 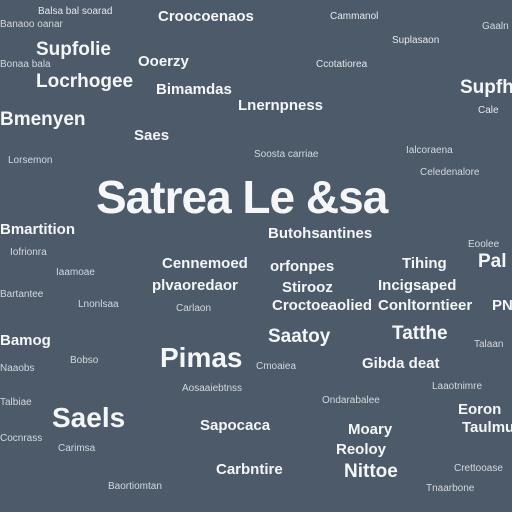 What do you see at coordinates (425, 305) in the screenshot?
I see `word: Conltorntieer` at bounding box center [425, 305].